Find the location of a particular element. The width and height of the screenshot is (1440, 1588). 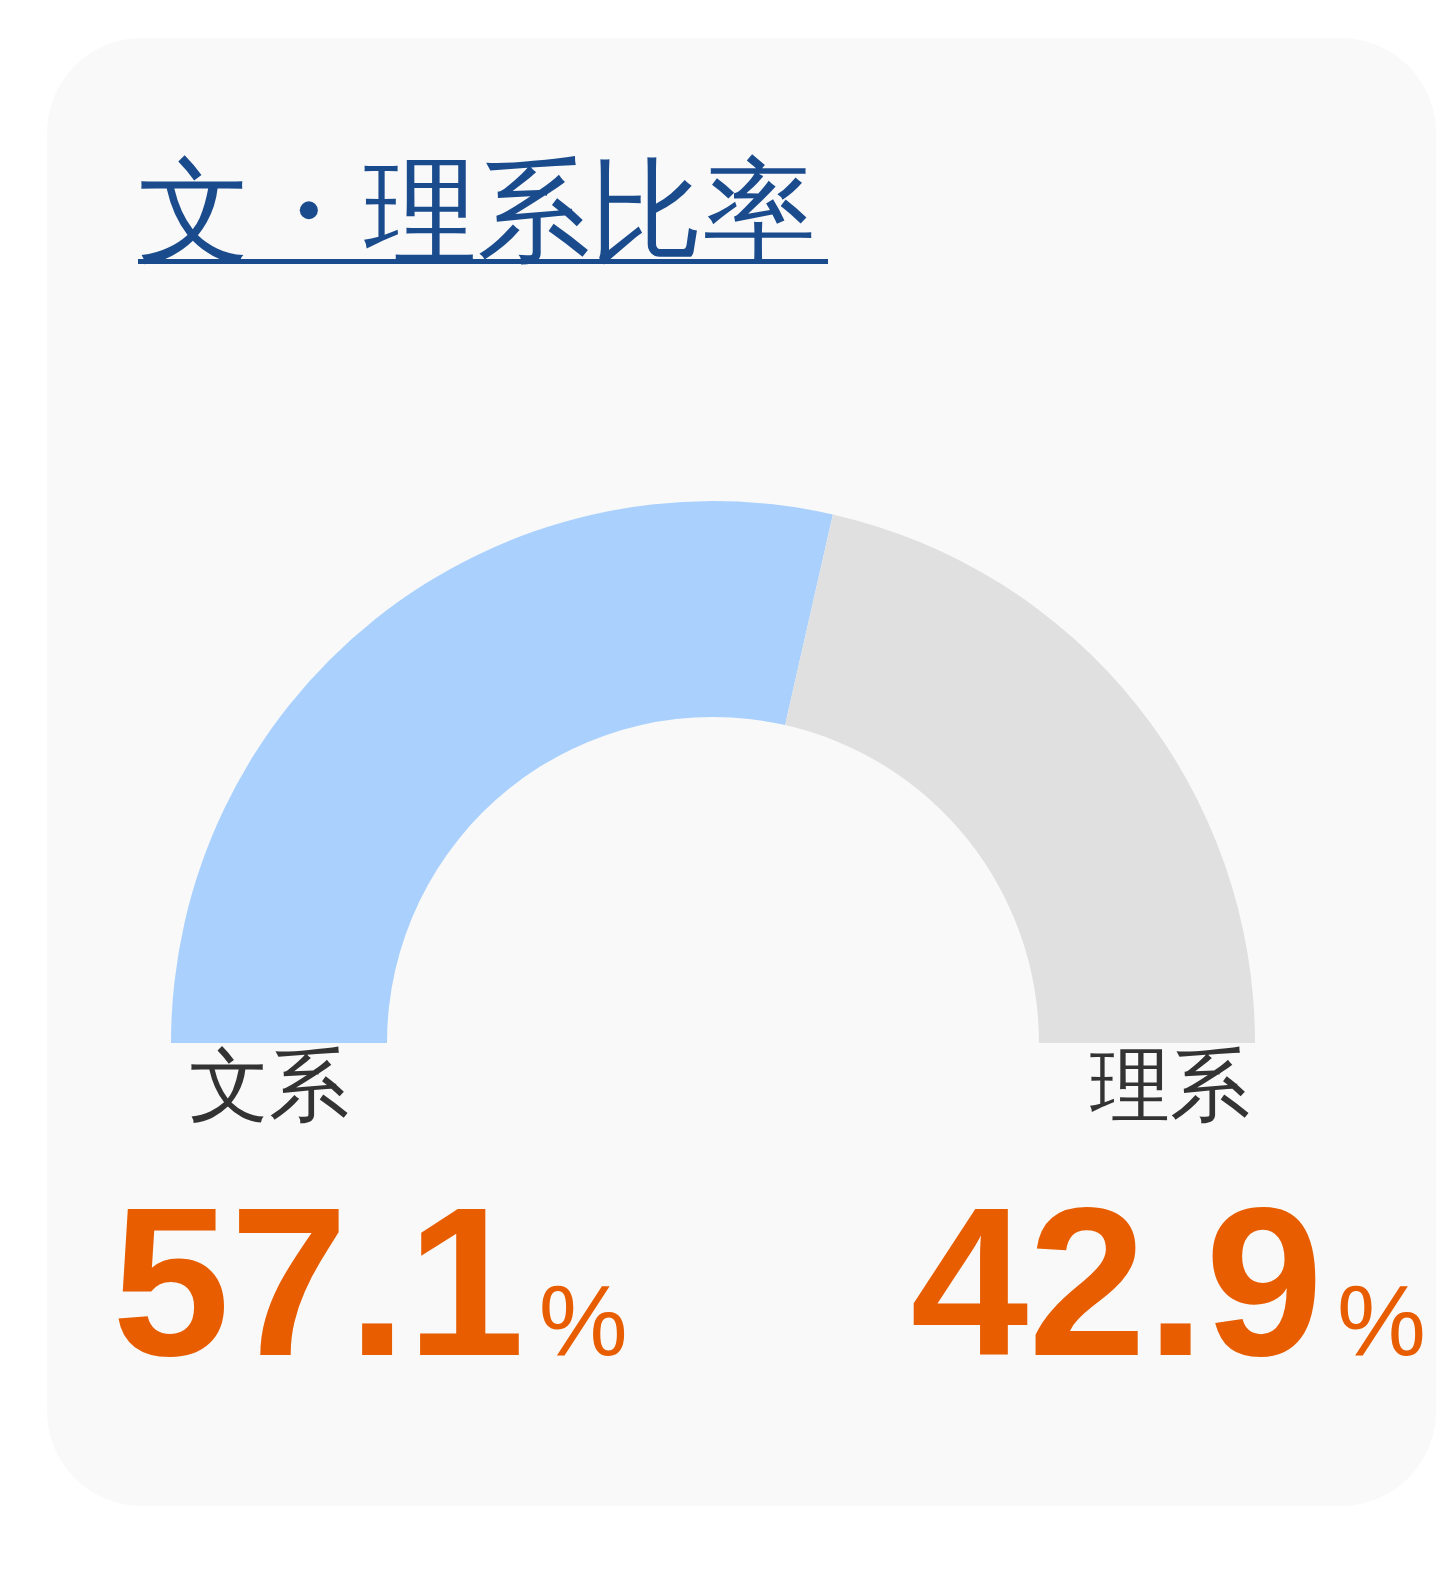

slice-label: 文系 is located at coordinates (269, 1085).